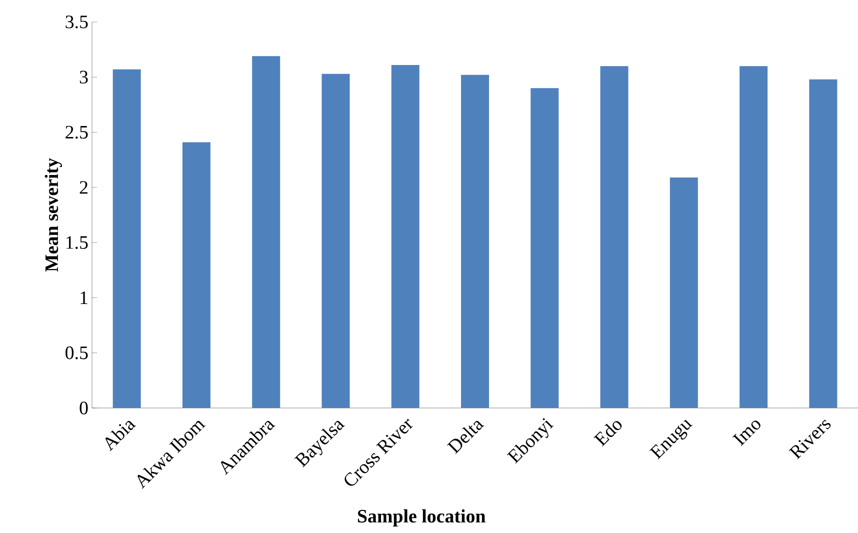  Describe the element at coordinates (422, 517) in the screenshot. I see `x-axis-title: Sample location` at that location.